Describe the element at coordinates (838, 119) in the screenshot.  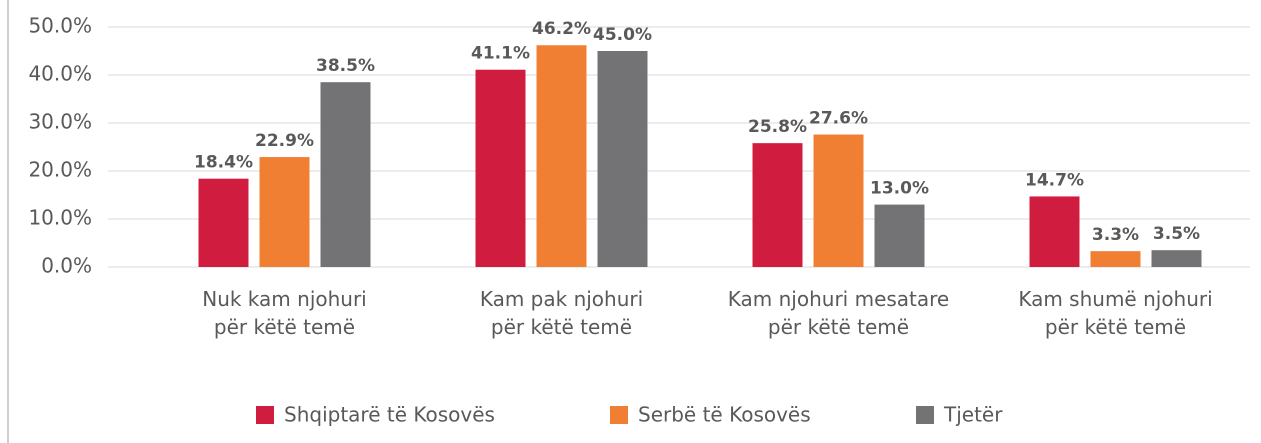
I see `data-label: 27.6%` at that location.